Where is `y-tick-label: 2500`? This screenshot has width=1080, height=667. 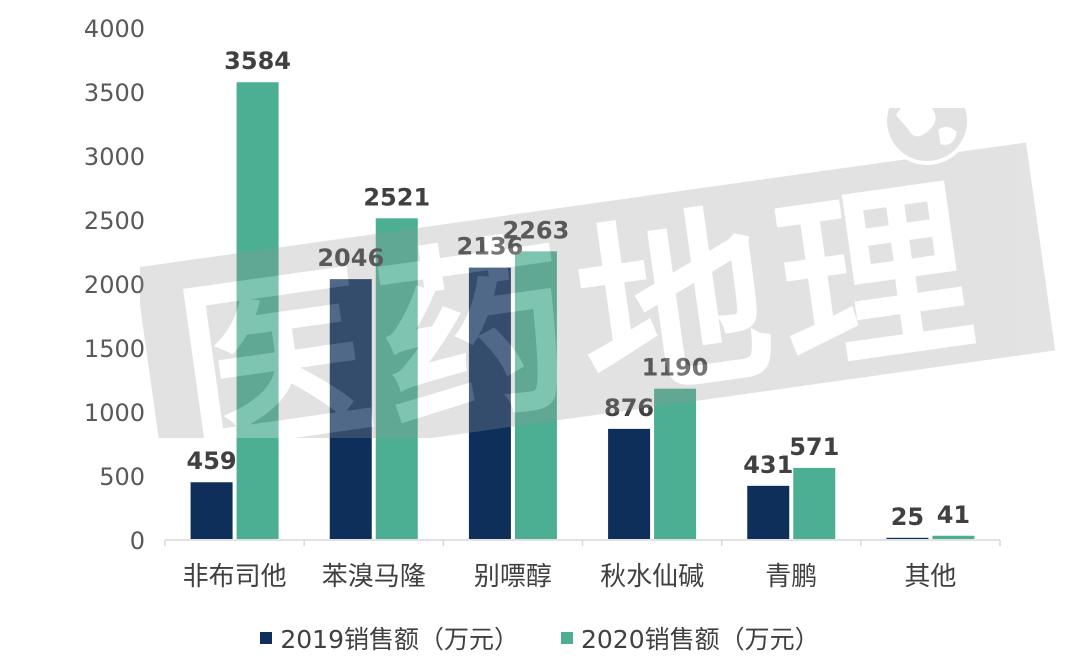
y-tick-label: 2500 is located at coordinates (114, 221).